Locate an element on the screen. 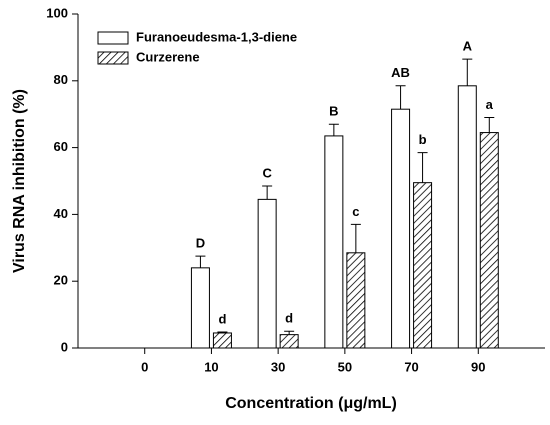  significance-letter: B is located at coordinates (333, 111).